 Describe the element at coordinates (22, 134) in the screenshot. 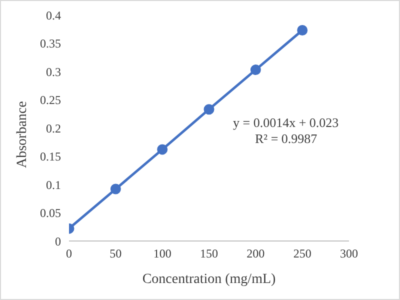

I see `y-axis-title: Absorbance` at that location.